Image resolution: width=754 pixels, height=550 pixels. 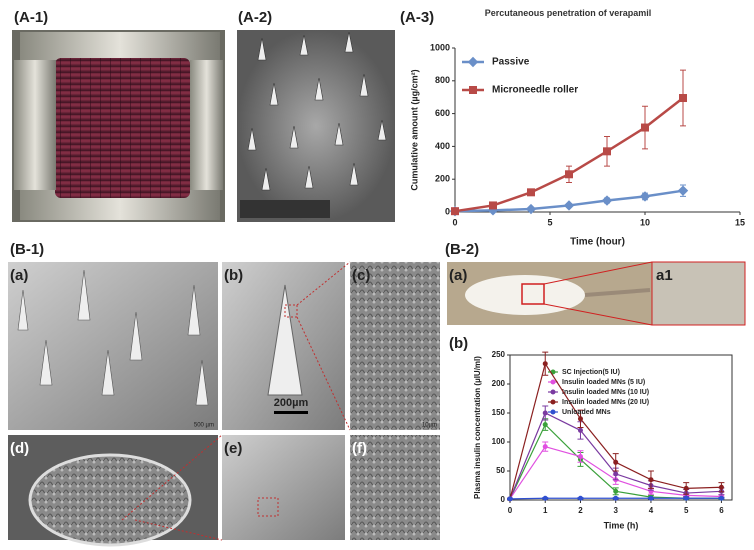 I want to click on legend-label: Insulin loaded MNs (5 IU), so click(x=603, y=382).